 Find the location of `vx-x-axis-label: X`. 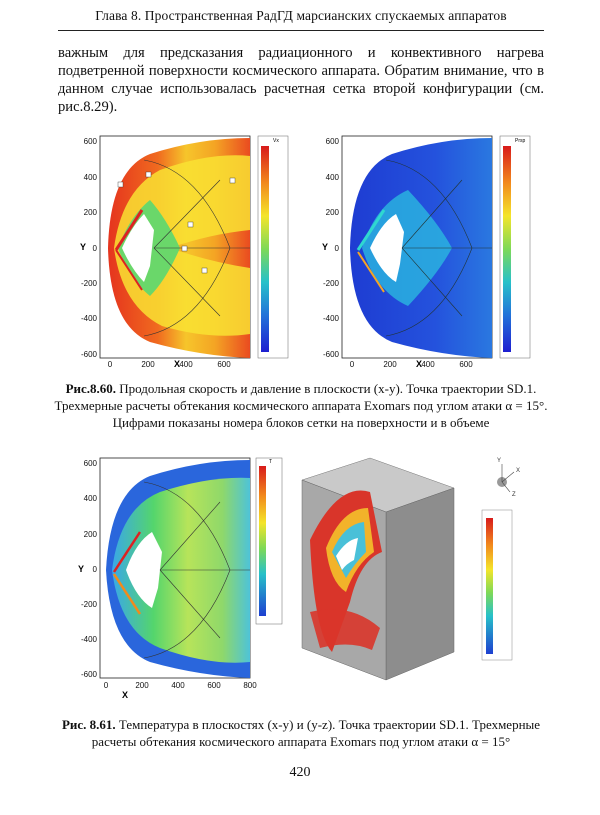

vx-x-axis-label: X is located at coordinates (177, 364).